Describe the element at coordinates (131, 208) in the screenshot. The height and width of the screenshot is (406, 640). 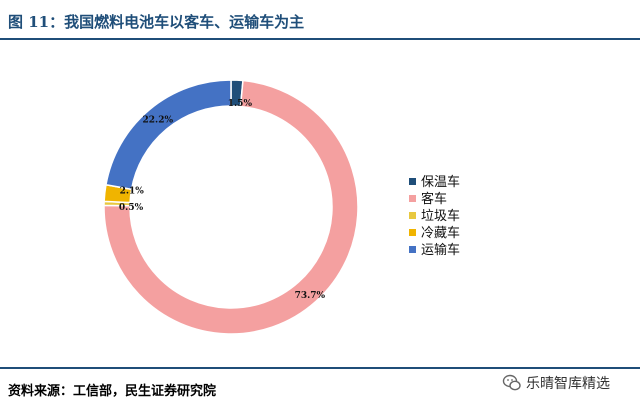
I see `data-label-3: 0.5%` at that location.